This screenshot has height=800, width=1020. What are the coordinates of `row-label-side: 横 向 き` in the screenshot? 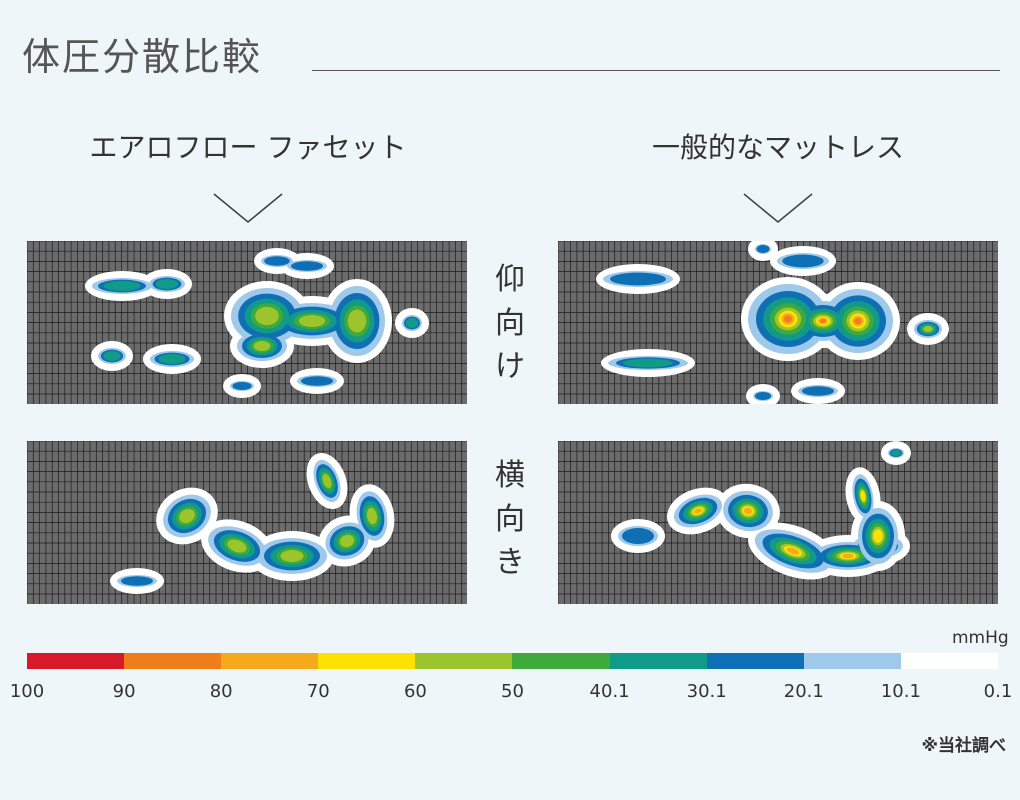 It's located at (510, 519).